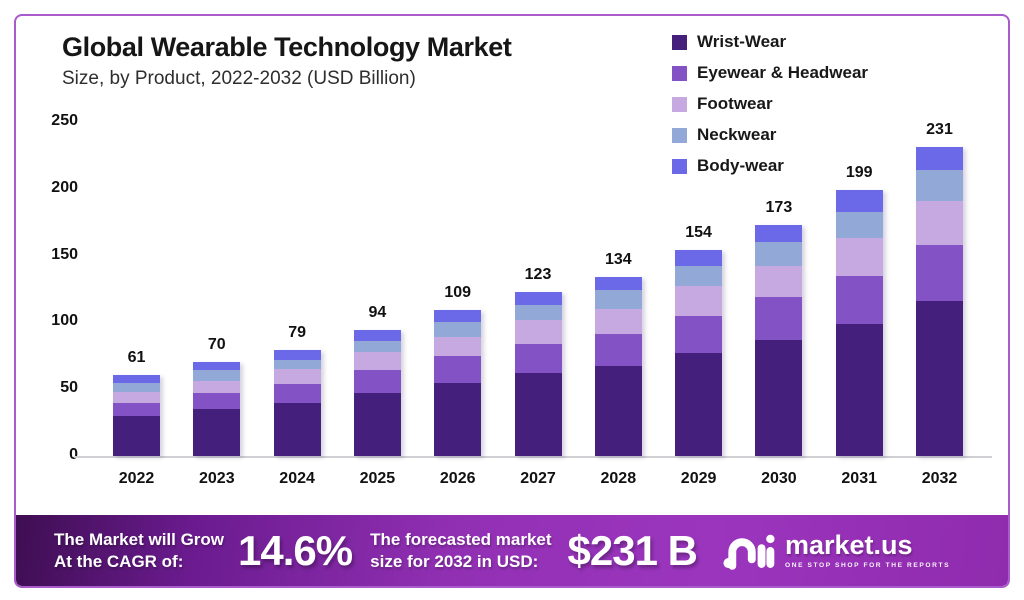 The image size is (1024, 600). Describe the element at coordinates (297, 333) in the screenshot. I see `bar-total-label: 79` at that location.